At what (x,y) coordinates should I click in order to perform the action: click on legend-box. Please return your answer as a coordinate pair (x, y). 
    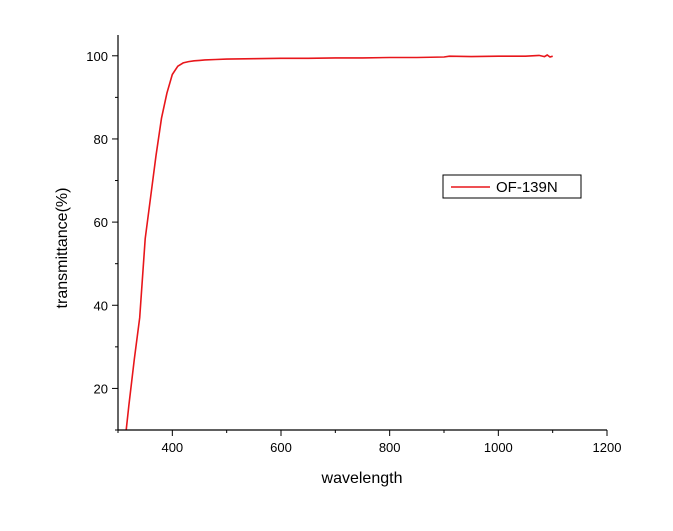
    Looking at the image, I should click on (512, 186).